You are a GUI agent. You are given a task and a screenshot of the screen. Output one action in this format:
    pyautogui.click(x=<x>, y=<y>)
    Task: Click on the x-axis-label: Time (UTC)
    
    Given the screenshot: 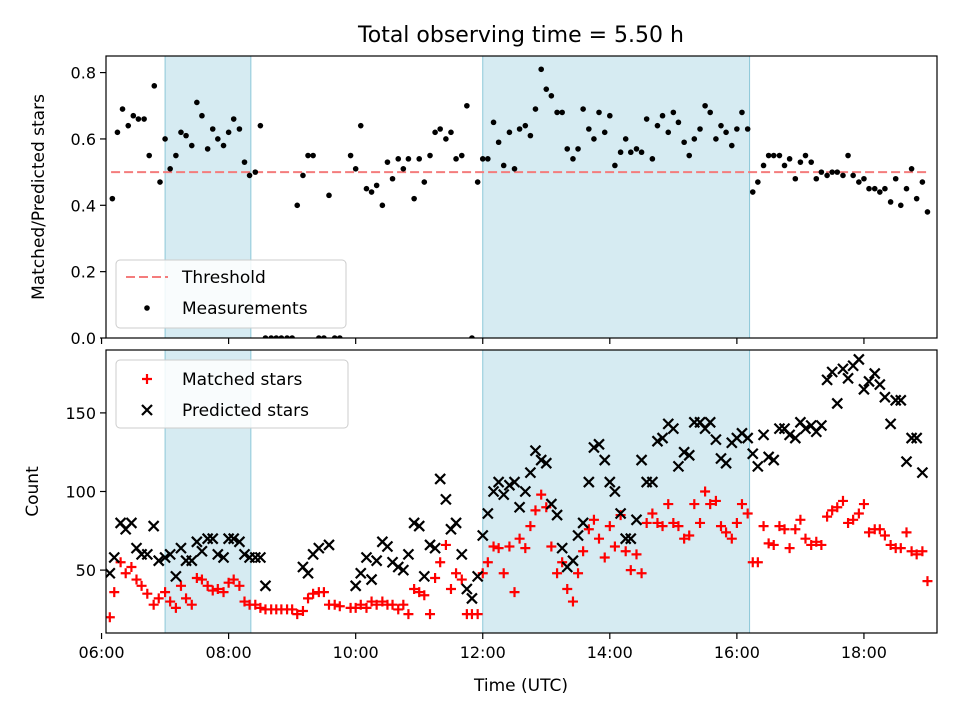 What is the action you would take?
    pyautogui.click(x=520, y=686)
    